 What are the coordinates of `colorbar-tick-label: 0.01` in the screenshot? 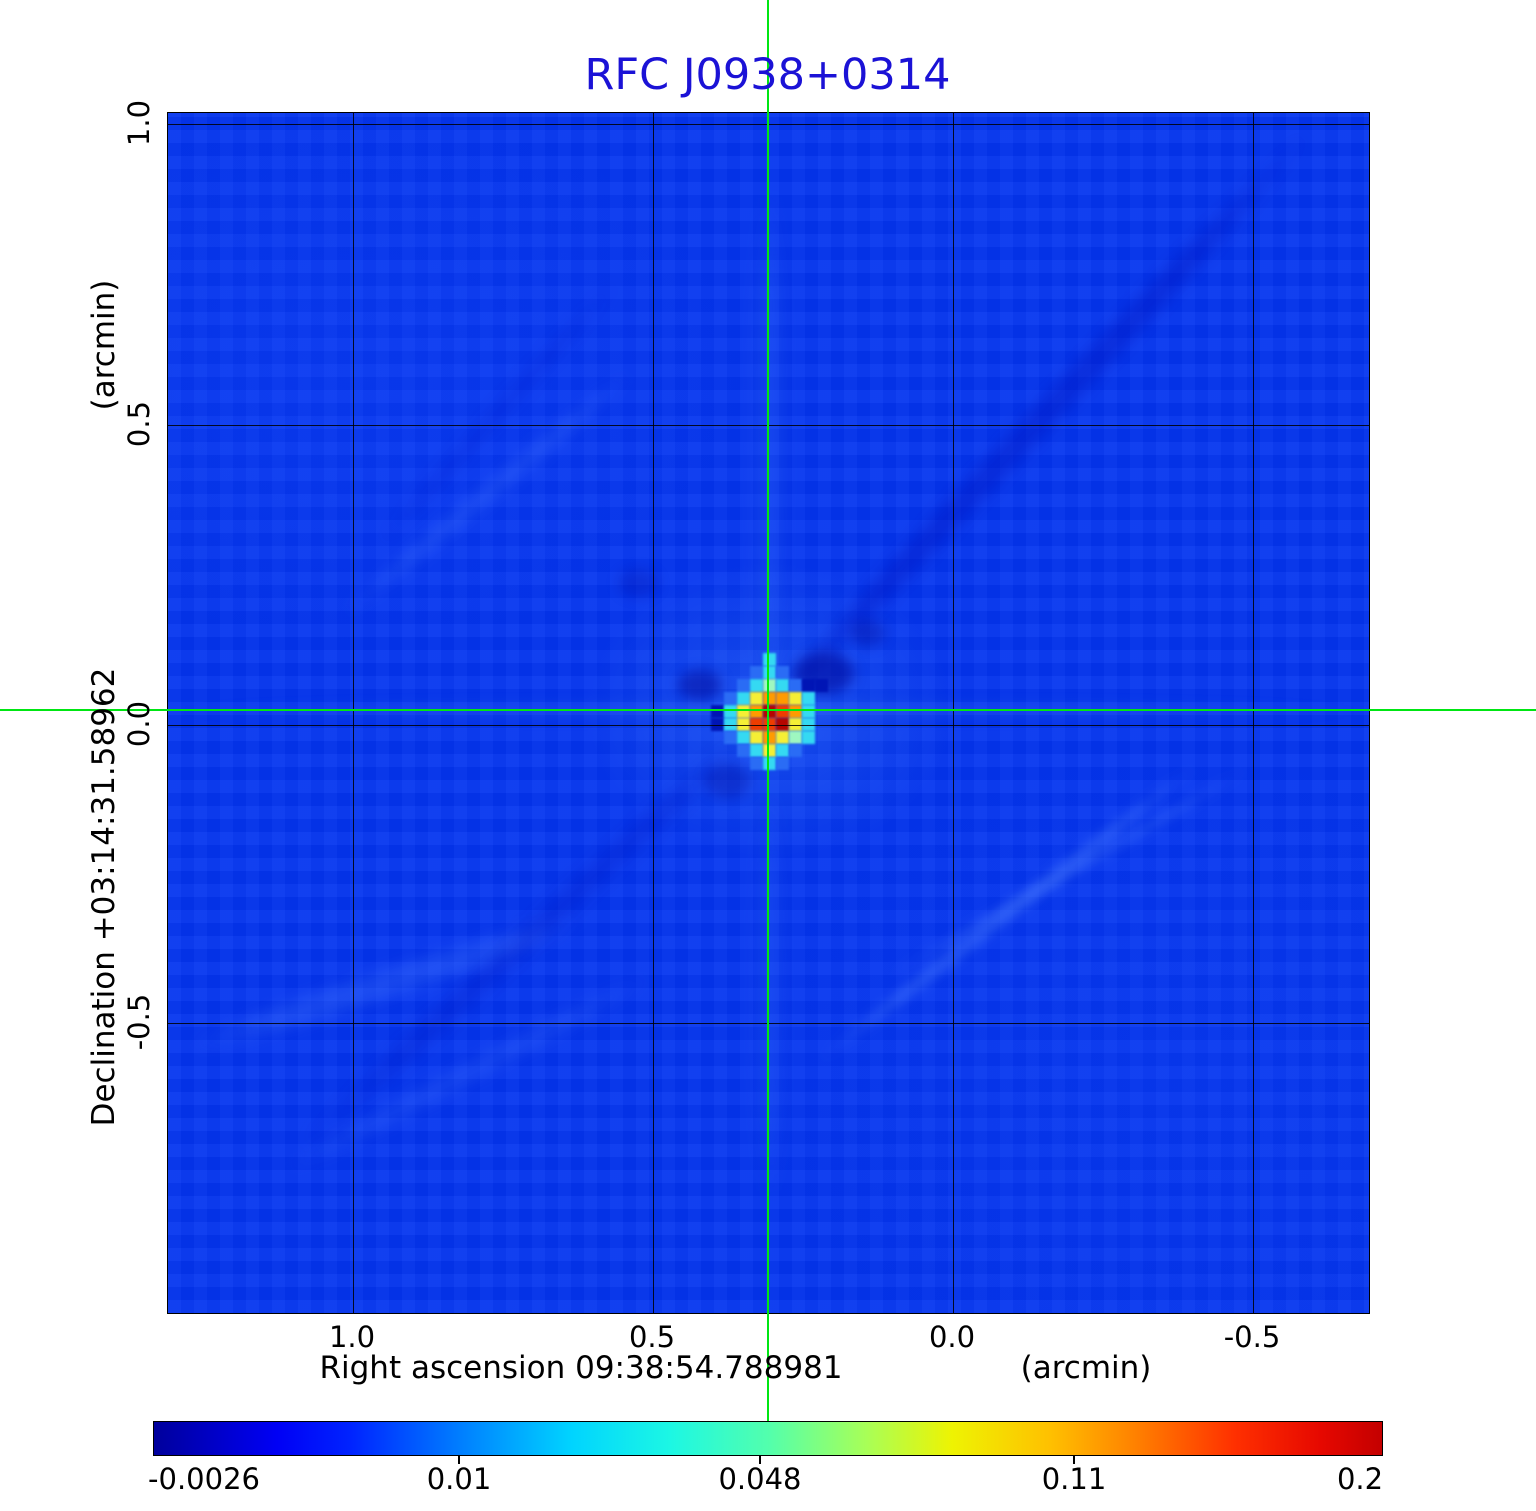 It's located at (459, 1479).